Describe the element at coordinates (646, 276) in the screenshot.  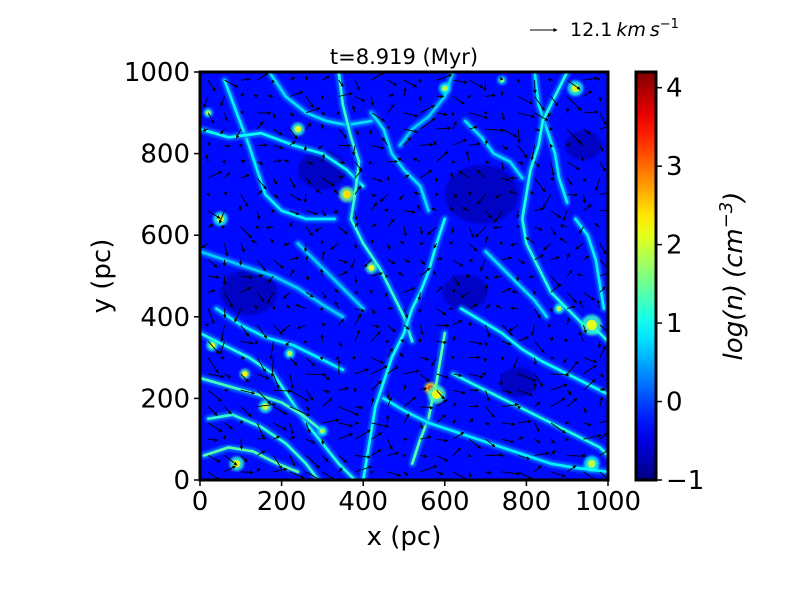
I see `colorbar-fill` at that location.